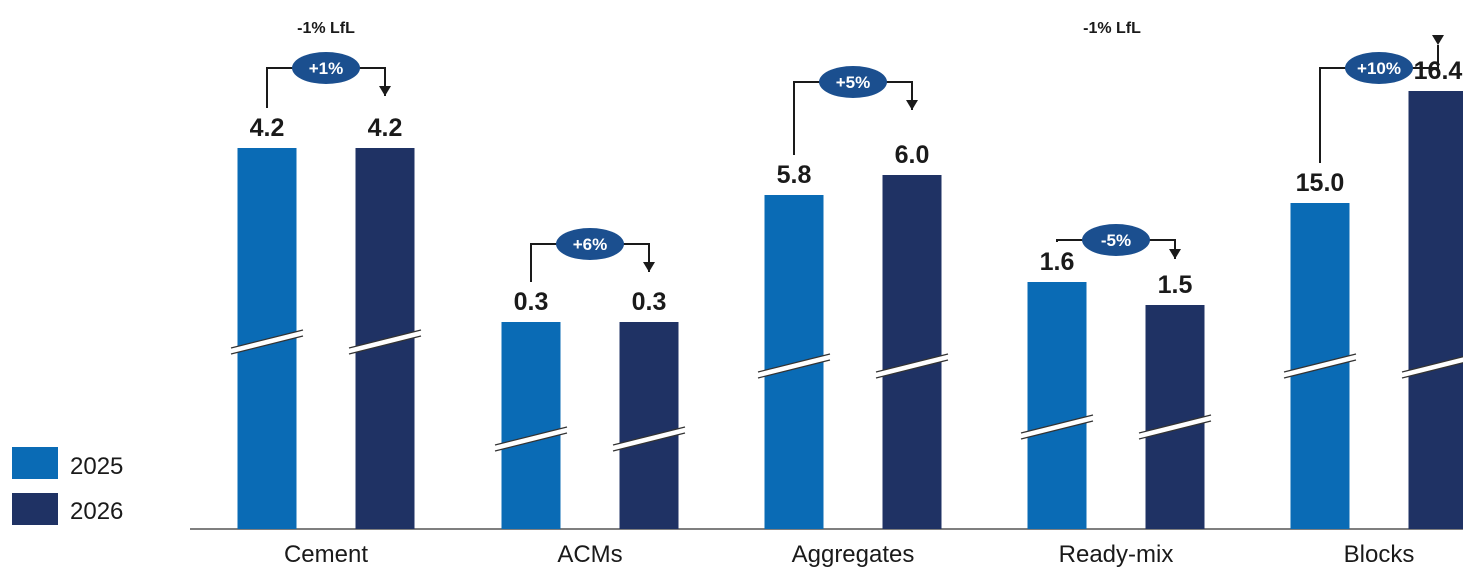 The height and width of the screenshot is (570, 1463). I want to click on bar-acms-2025, so click(531, 425).